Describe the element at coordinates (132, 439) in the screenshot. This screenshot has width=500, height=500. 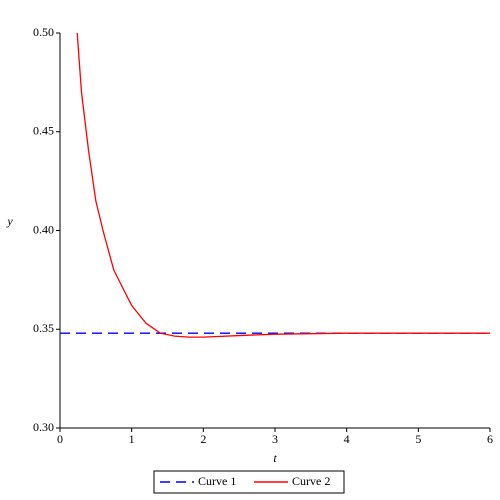
I see `x-tick-label: 1` at that location.